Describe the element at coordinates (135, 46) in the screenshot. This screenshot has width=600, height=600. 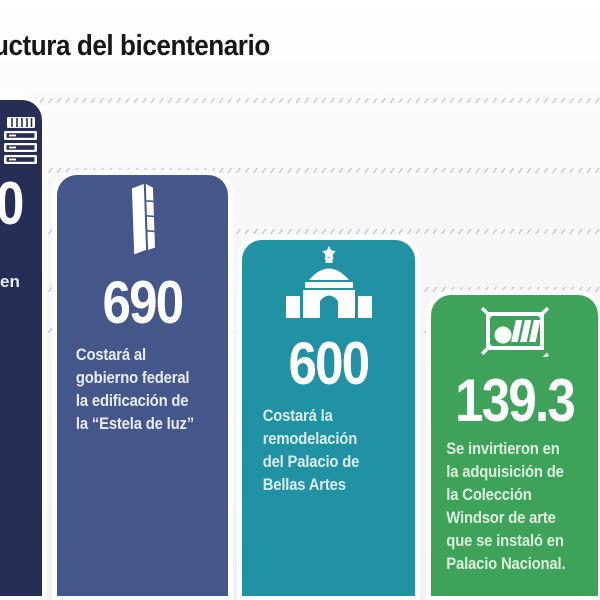
I see `page-title: uctura del bicentenario` at that location.